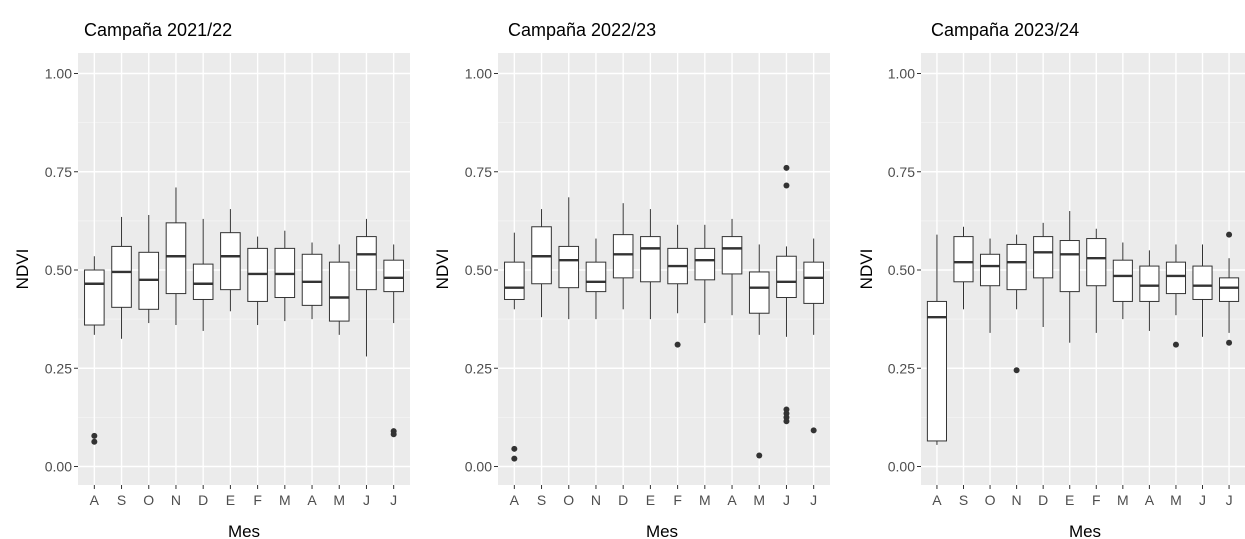 The width and height of the screenshot is (1245, 539). What do you see at coordinates (963, 500) in the screenshot?
I see `x-tick-label: S` at bounding box center [963, 500].